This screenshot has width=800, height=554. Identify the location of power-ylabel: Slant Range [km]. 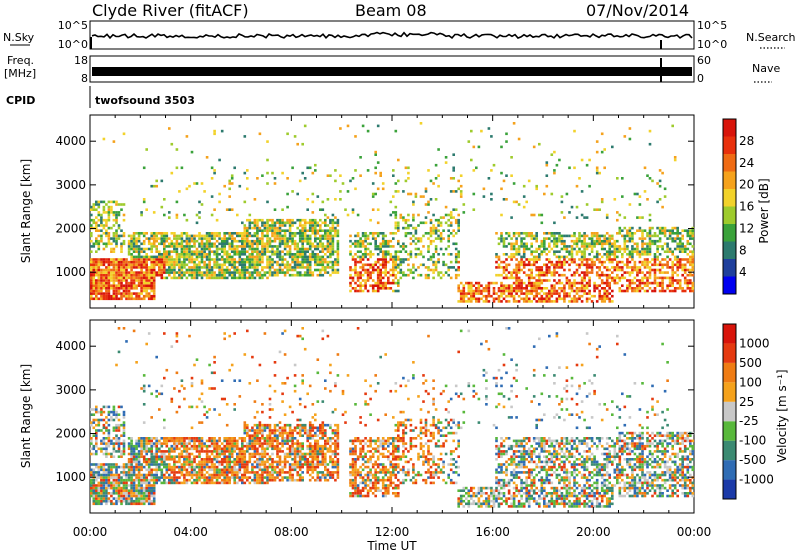
(26, 211).